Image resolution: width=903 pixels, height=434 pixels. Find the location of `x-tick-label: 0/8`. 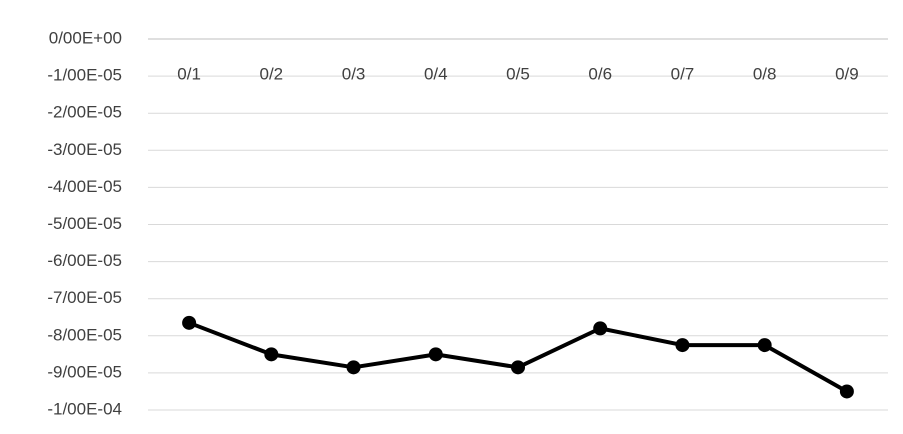

x-tick-label: 0/8 is located at coordinates (765, 73).